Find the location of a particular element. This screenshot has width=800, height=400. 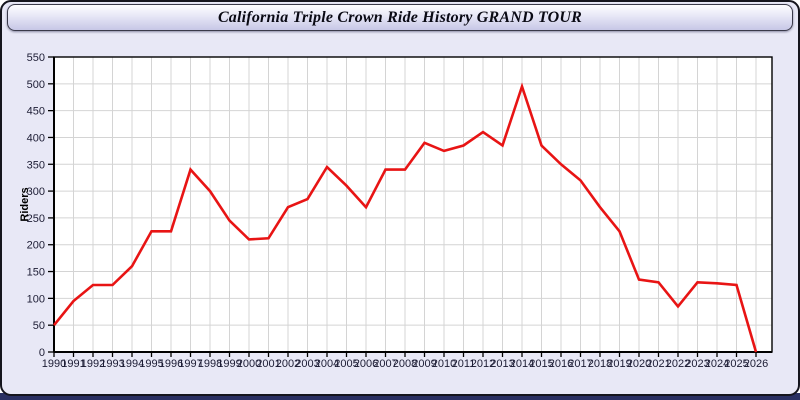

svg-text: 2026 is located at coordinates (756, 364).